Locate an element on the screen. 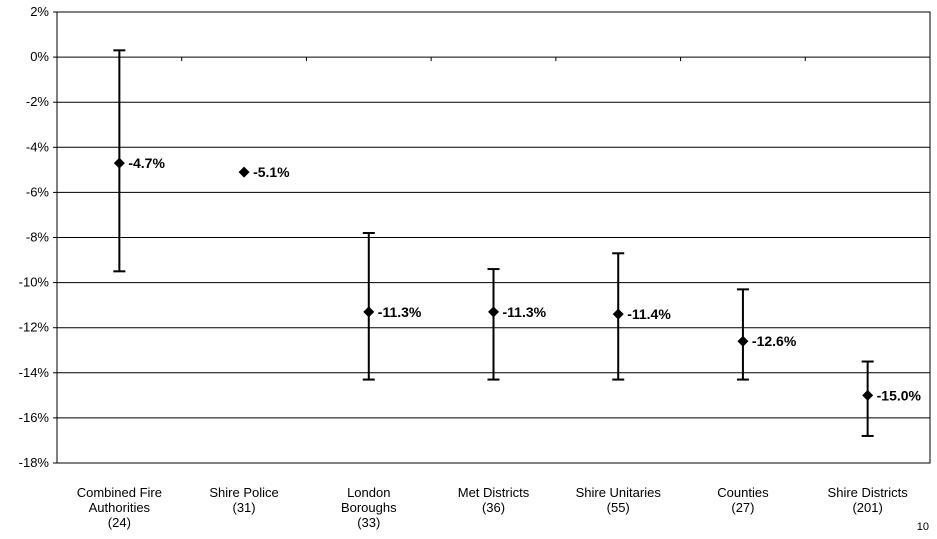 Image resolution: width=937 pixels, height=539 pixels. y-tick-label: -14% is located at coordinates (34, 372).